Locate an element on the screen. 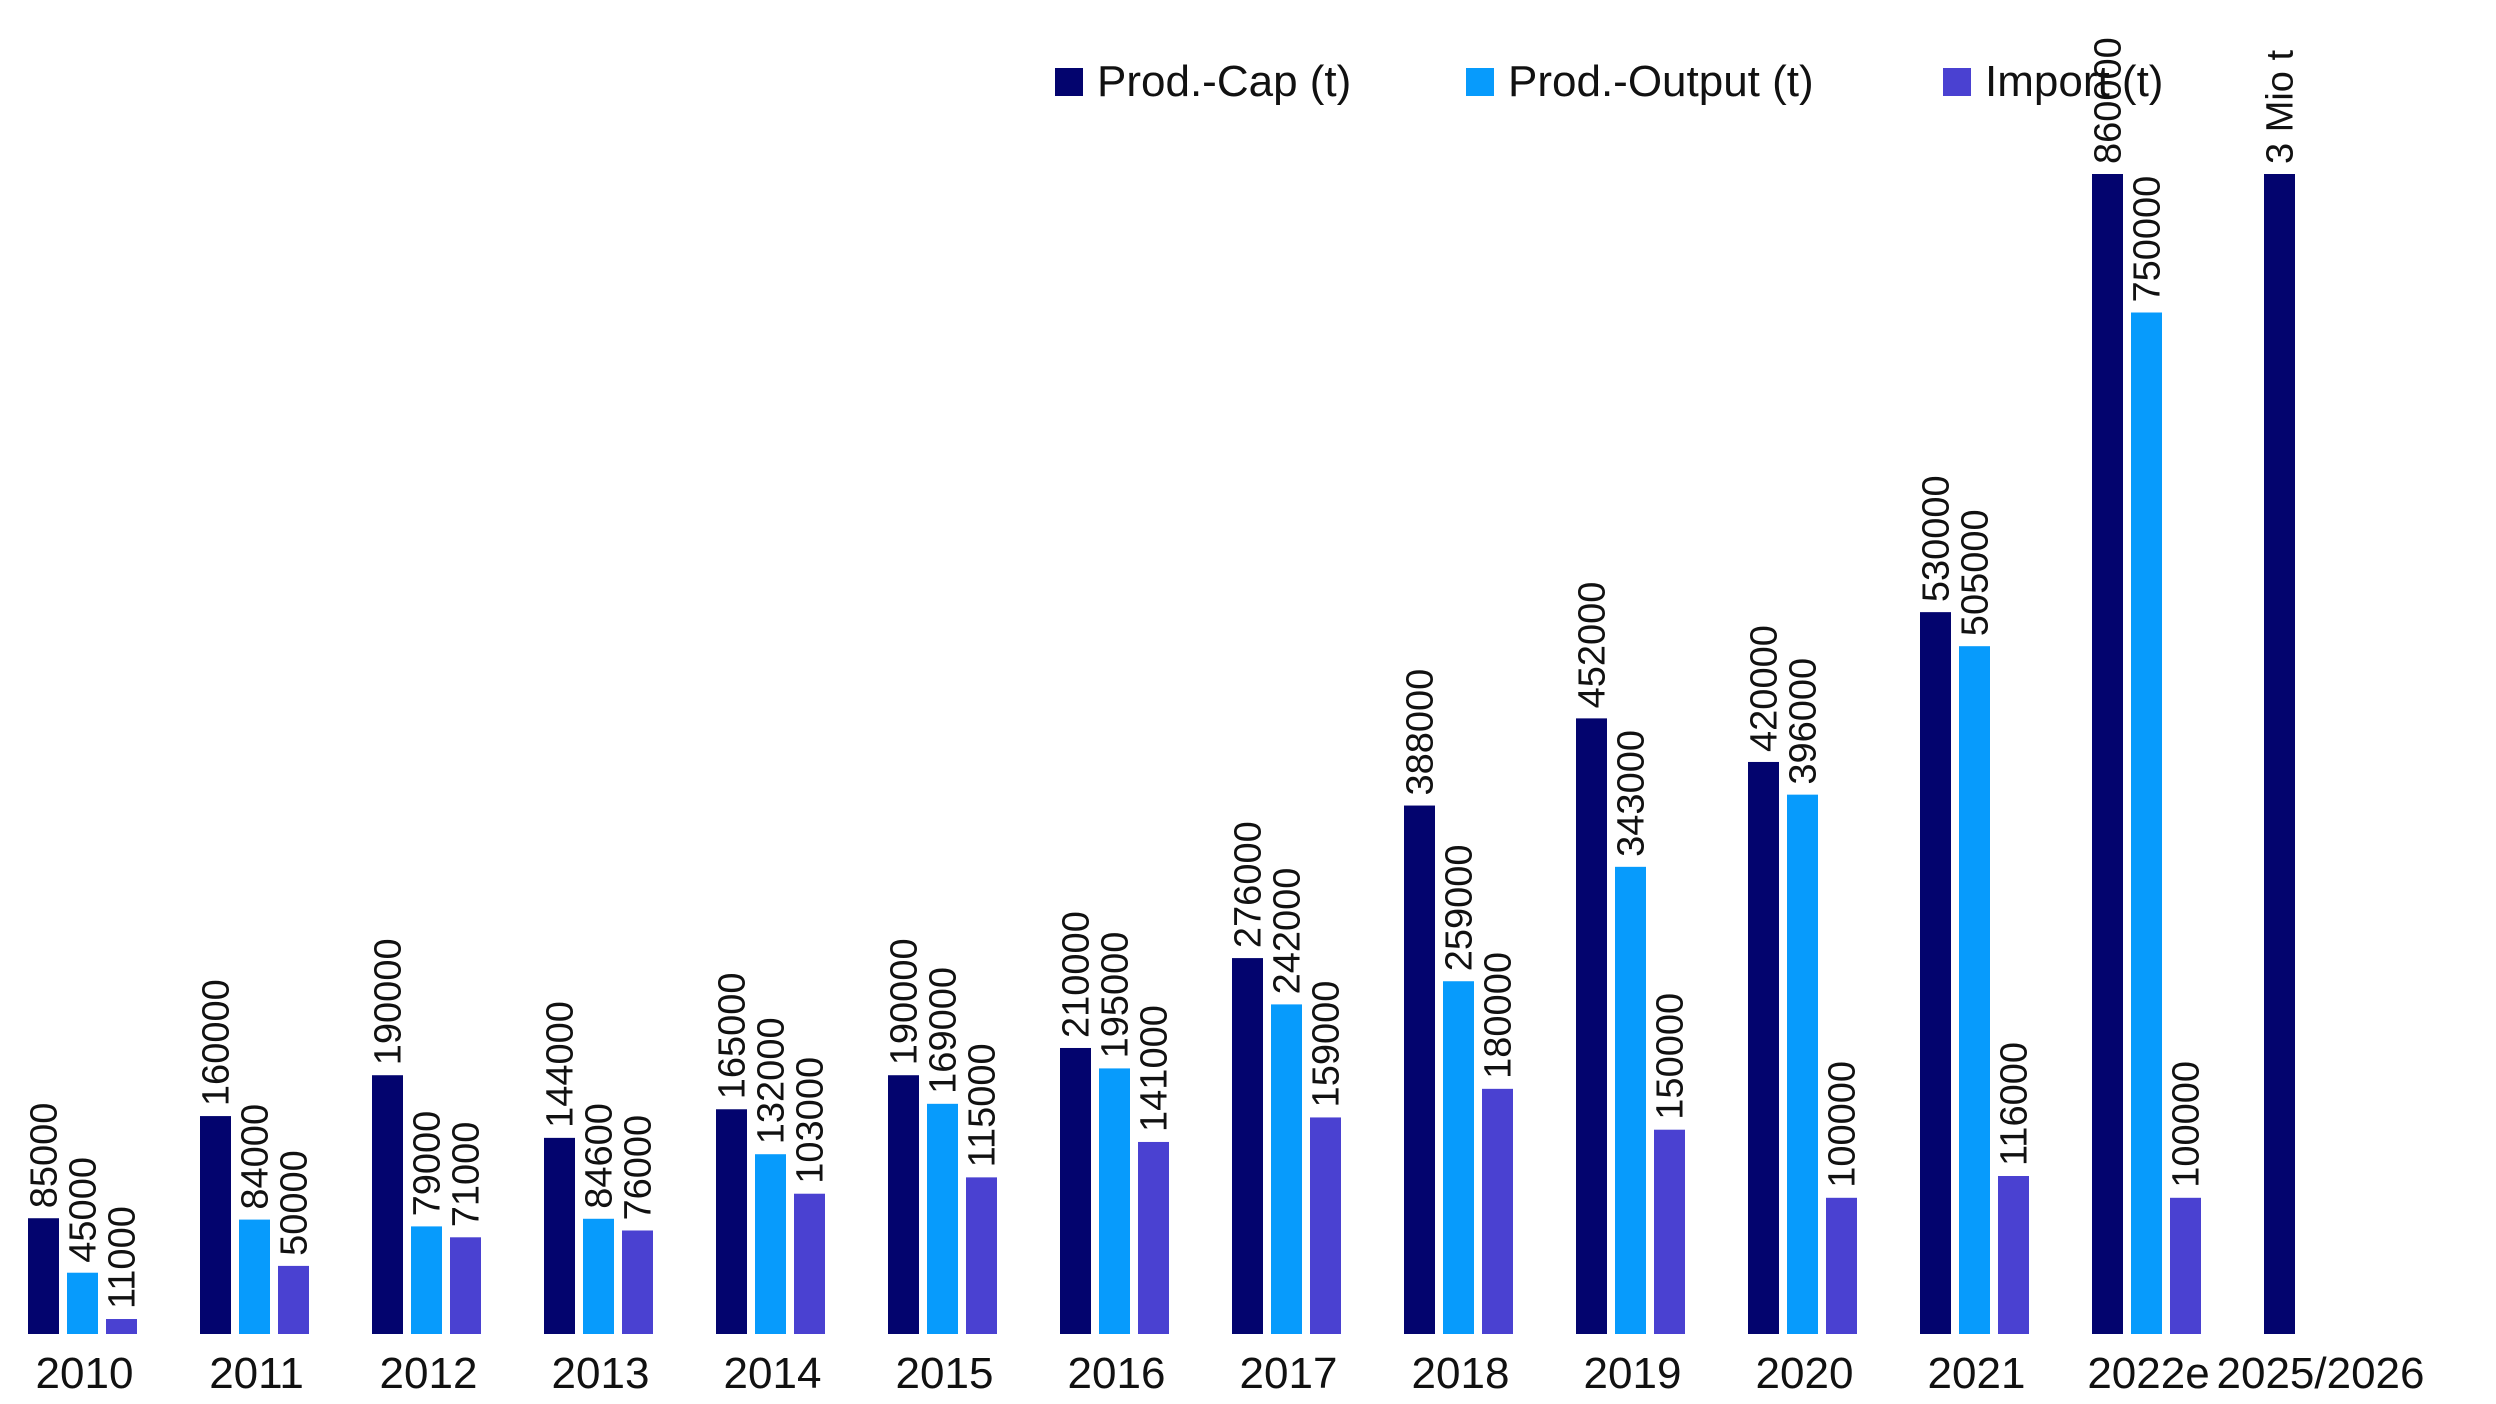 The width and height of the screenshot is (2496, 1404). value-label: 116000 is located at coordinates (2015, 1104).